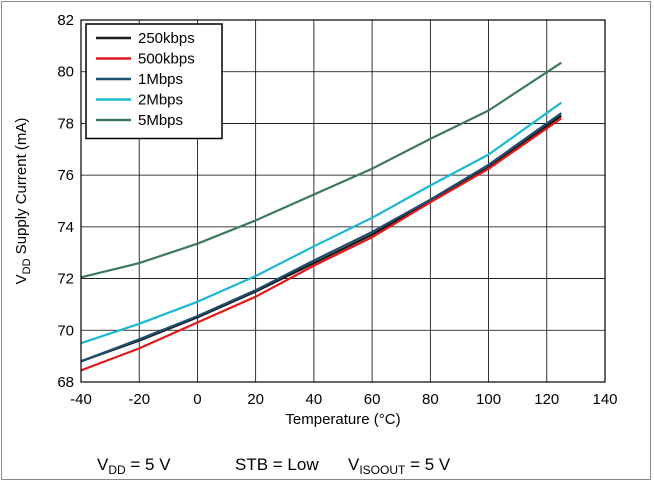 The height and width of the screenshot is (483, 654). I want to click on y-tick-label: 78, so click(65, 123).